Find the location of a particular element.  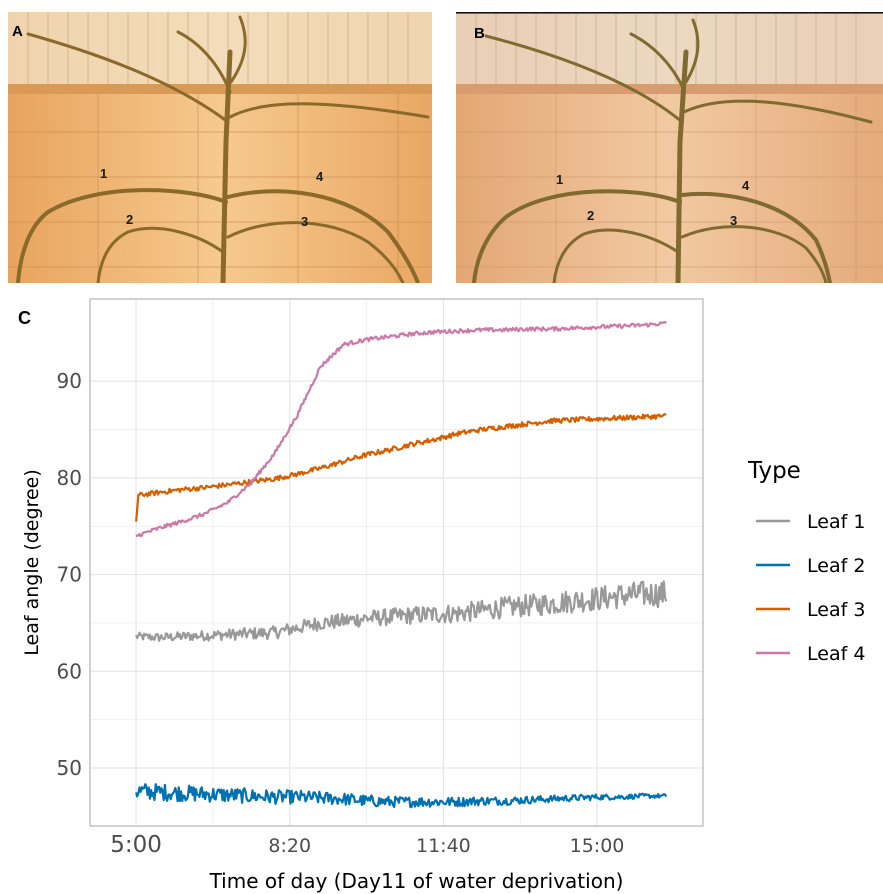

y-axis-title: Leaf angle (degree) is located at coordinates (32, 562).